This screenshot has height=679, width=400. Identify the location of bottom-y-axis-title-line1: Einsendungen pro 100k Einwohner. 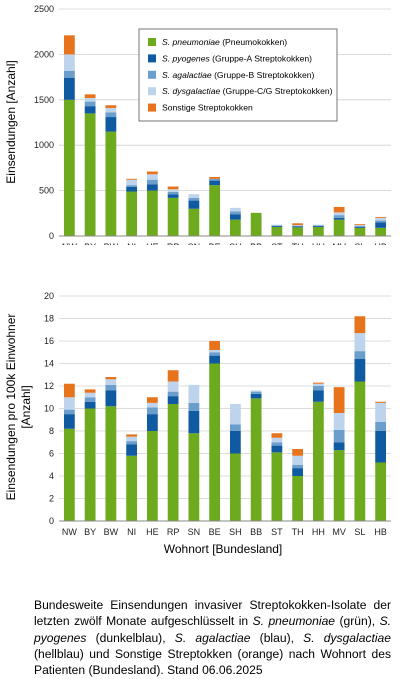
(11, 407).